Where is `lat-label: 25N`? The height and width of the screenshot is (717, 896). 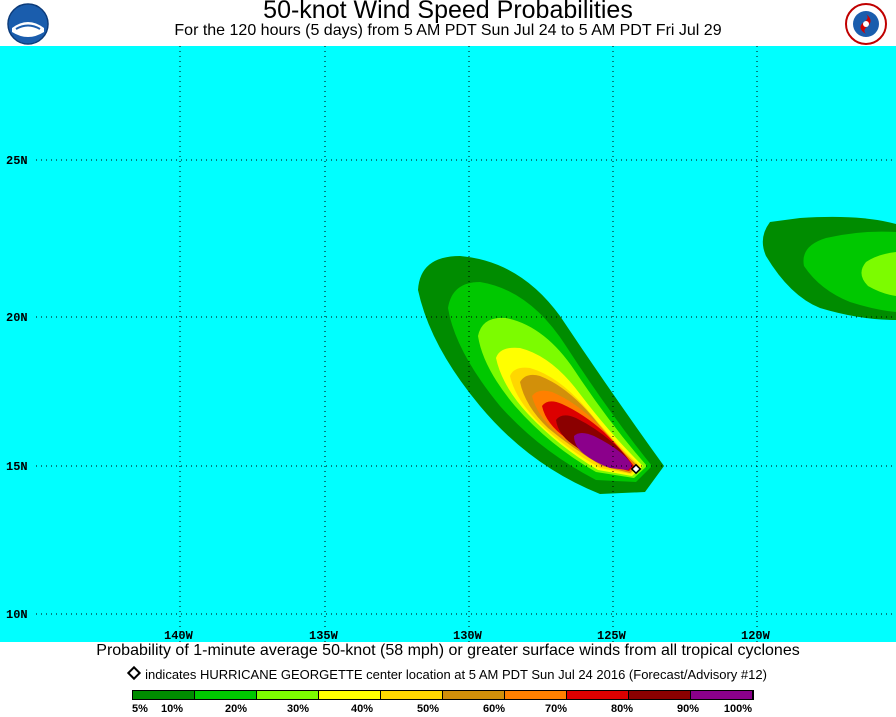 lat-label: 25N is located at coordinates (17, 161).